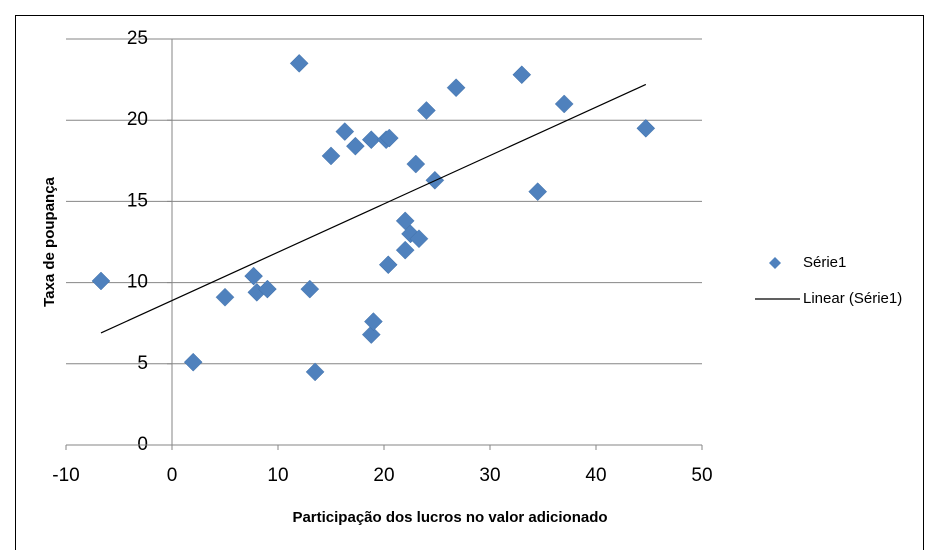 The height and width of the screenshot is (555, 927). Describe the element at coordinates (852, 298) in the screenshot. I see `legend-label: Linear (Série1)` at that location.